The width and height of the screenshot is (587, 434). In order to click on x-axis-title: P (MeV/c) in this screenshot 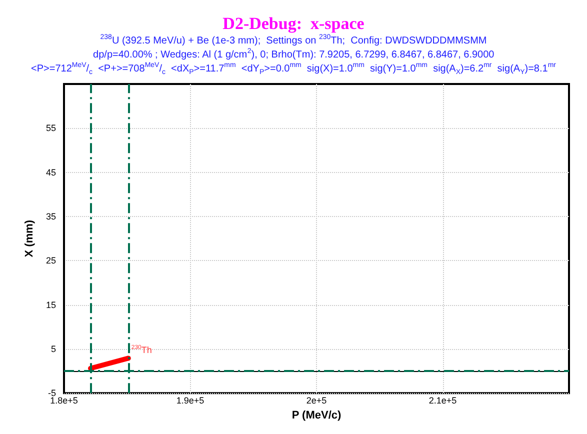, I will do `click(317, 416)`.